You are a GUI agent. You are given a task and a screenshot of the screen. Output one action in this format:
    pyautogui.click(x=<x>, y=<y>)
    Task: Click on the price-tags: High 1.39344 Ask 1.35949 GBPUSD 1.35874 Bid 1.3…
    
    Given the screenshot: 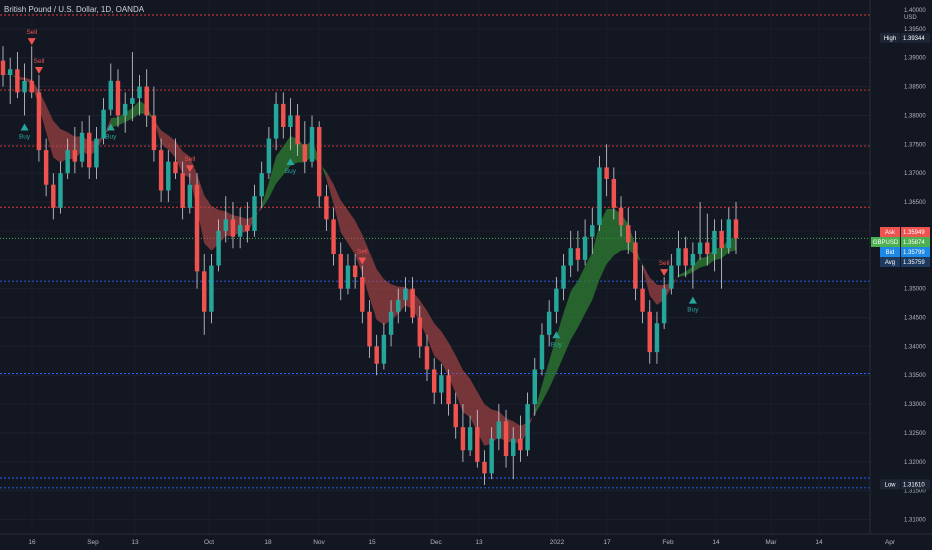 What is the action you would take?
    pyautogui.click(x=900, y=261)
    